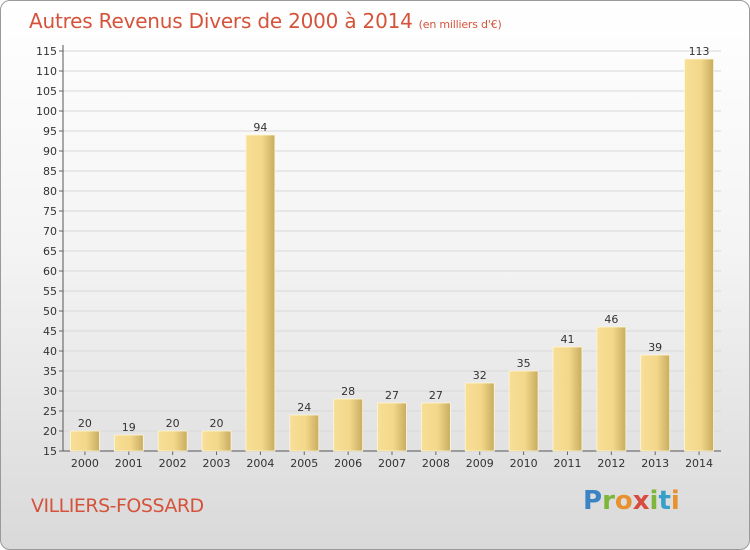 Image resolution: width=750 pixels, height=550 pixels. What do you see at coordinates (50, 251) in the screenshot?
I see `y-tick-label: 65` at bounding box center [50, 251].